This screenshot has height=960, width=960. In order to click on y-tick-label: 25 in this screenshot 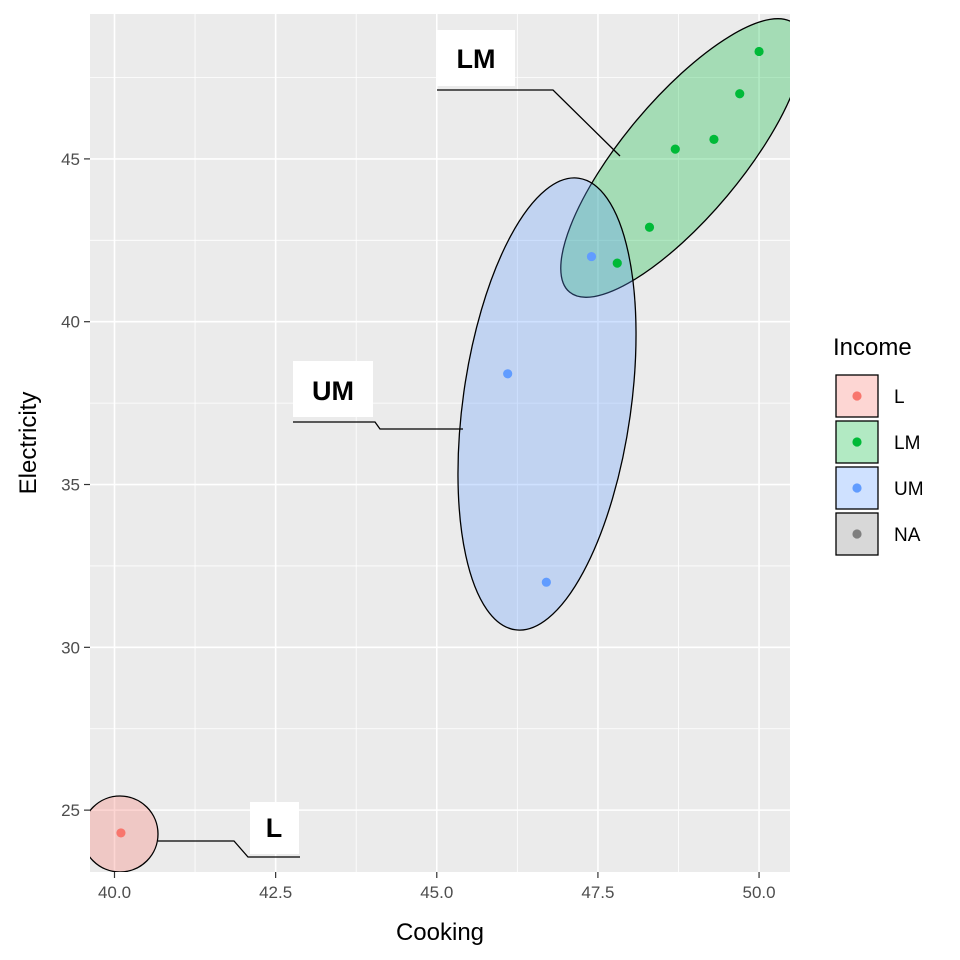, I will do `click(70, 810)`.